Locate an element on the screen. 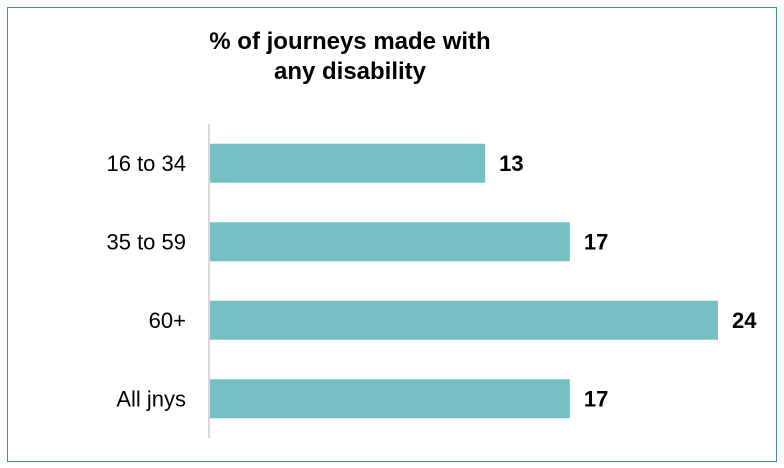 Image resolution: width=784 pixels, height=468 pixels. chart-title: % of journeys made with any disability is located at coordinates (350, 57).